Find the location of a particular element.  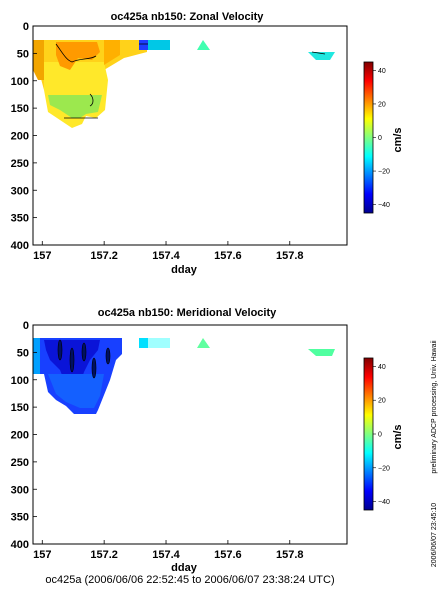

zonal-data-regions is located at coordinates (184, 84).